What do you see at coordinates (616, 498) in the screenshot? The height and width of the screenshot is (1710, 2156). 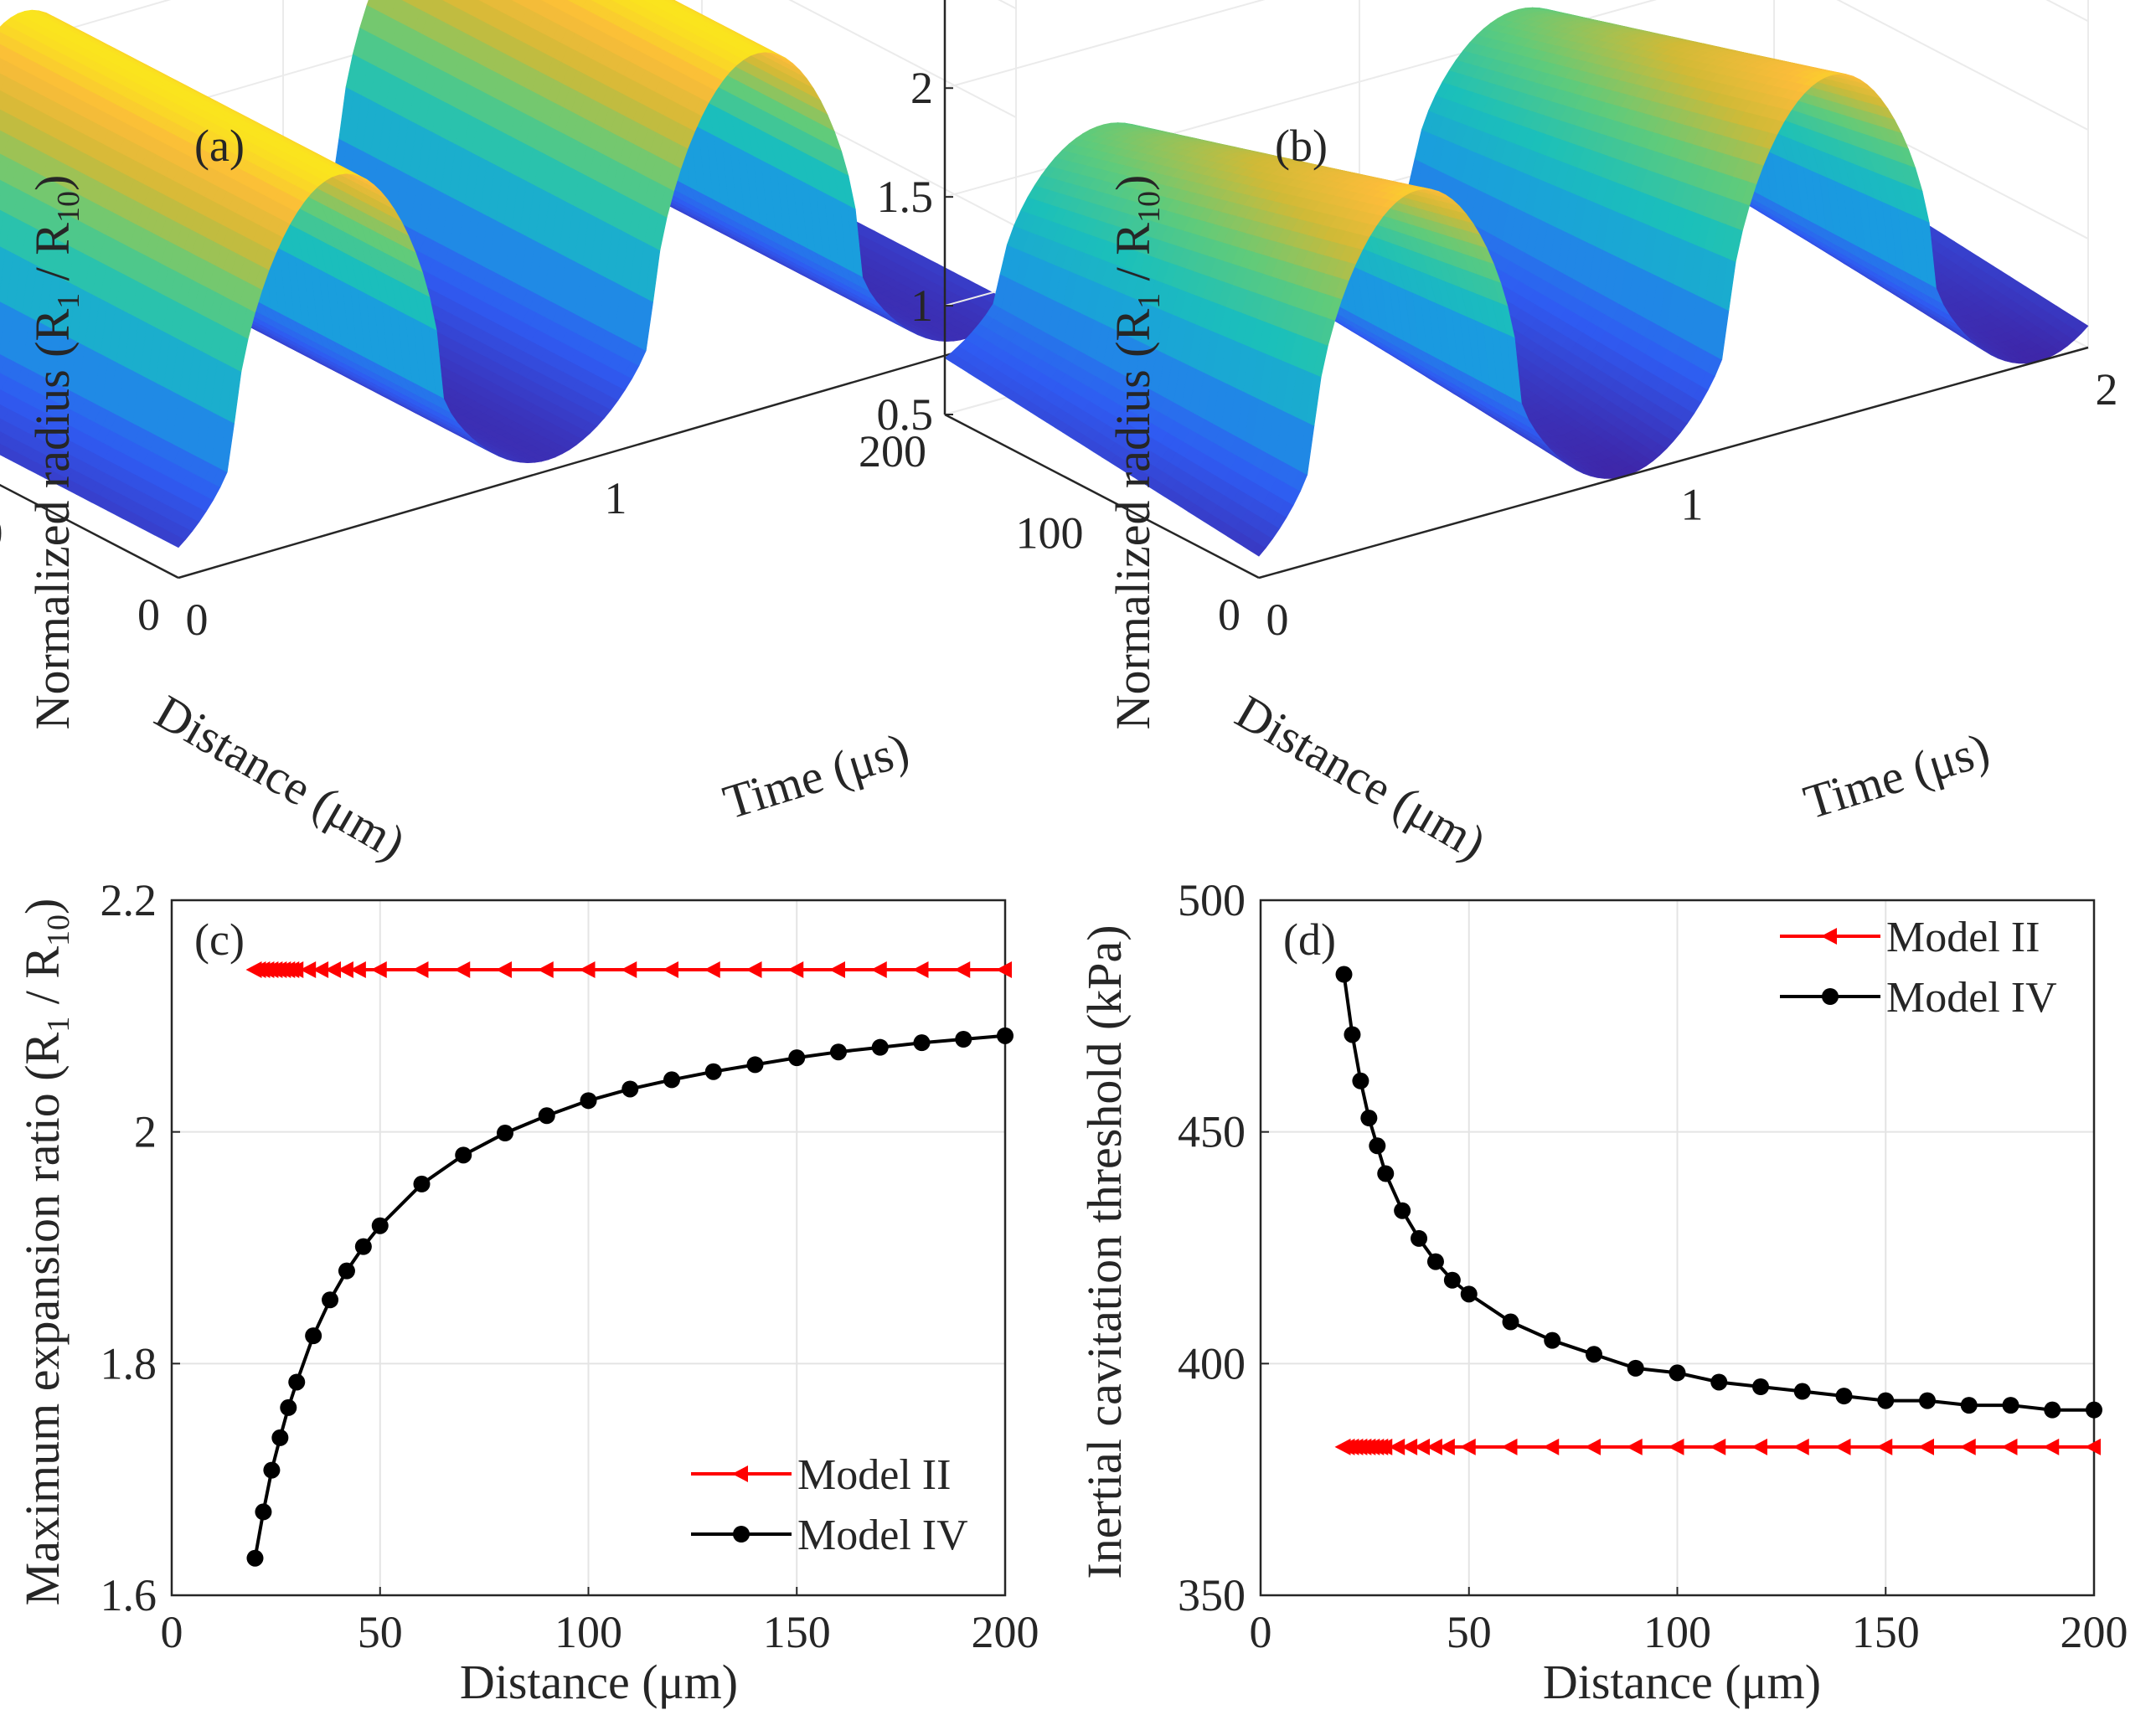 I see `time-tick-label: 1` at bounding box center [616, 498].